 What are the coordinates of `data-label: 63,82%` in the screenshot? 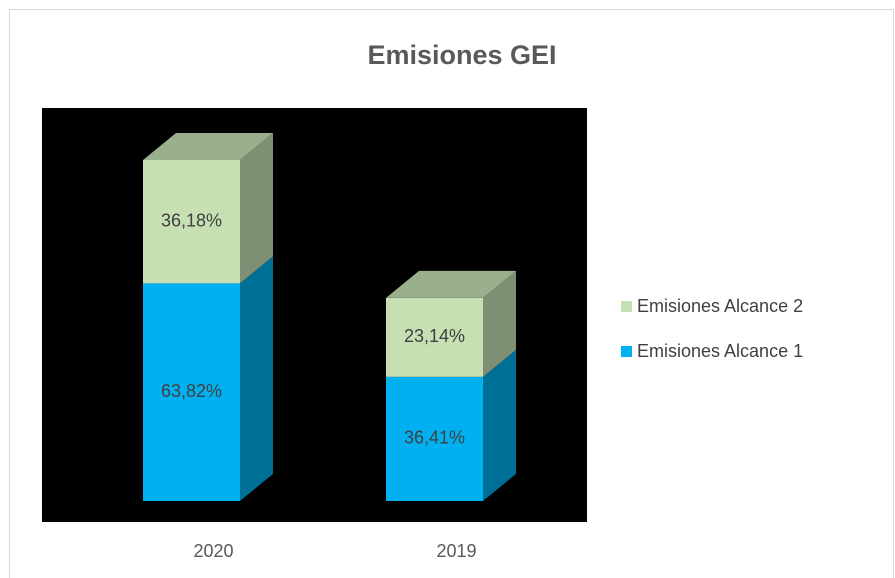 It's located at (191, 391).